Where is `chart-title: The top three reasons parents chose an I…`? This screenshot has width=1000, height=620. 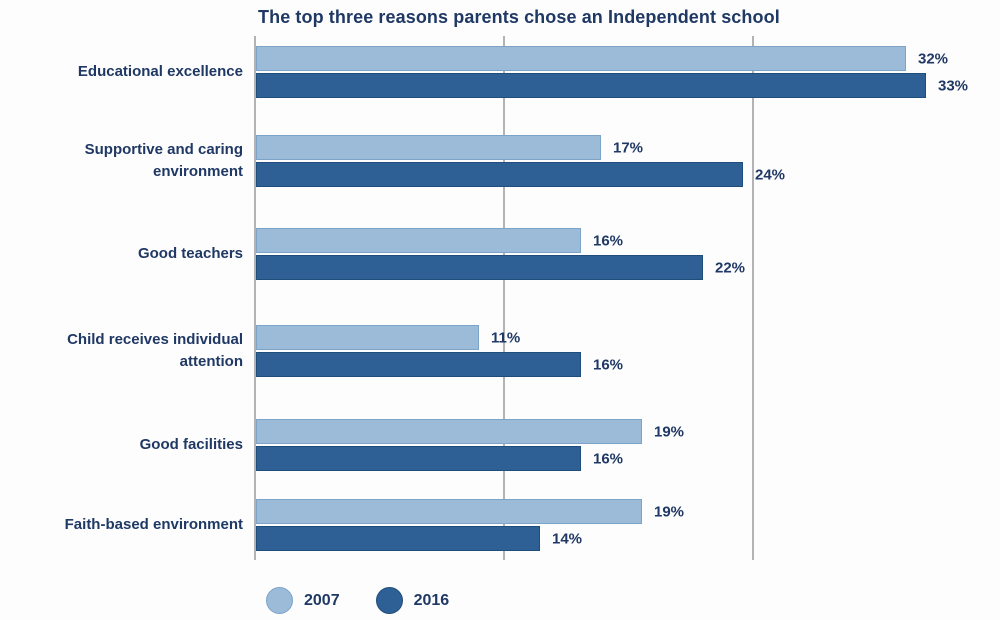 chart-title: The top three reasons parents chose an I… is located at coordinates (519, 17).